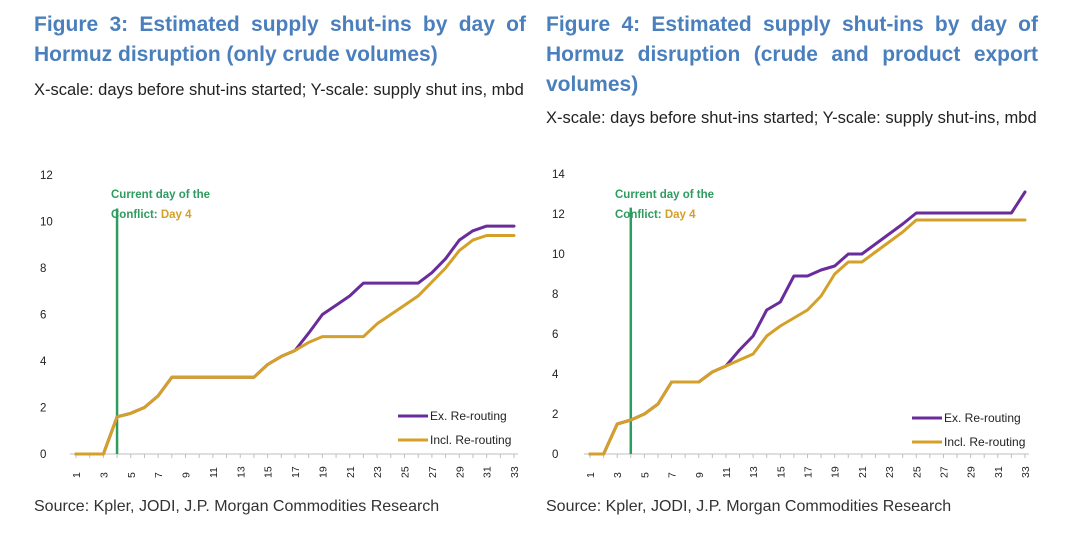 Image resolution: width=1080 pixels, height=548 pixels. Describe the element at coordinates (187, 475) in the screenshot. I see `fig3-x-tick-label: 9` at that location.